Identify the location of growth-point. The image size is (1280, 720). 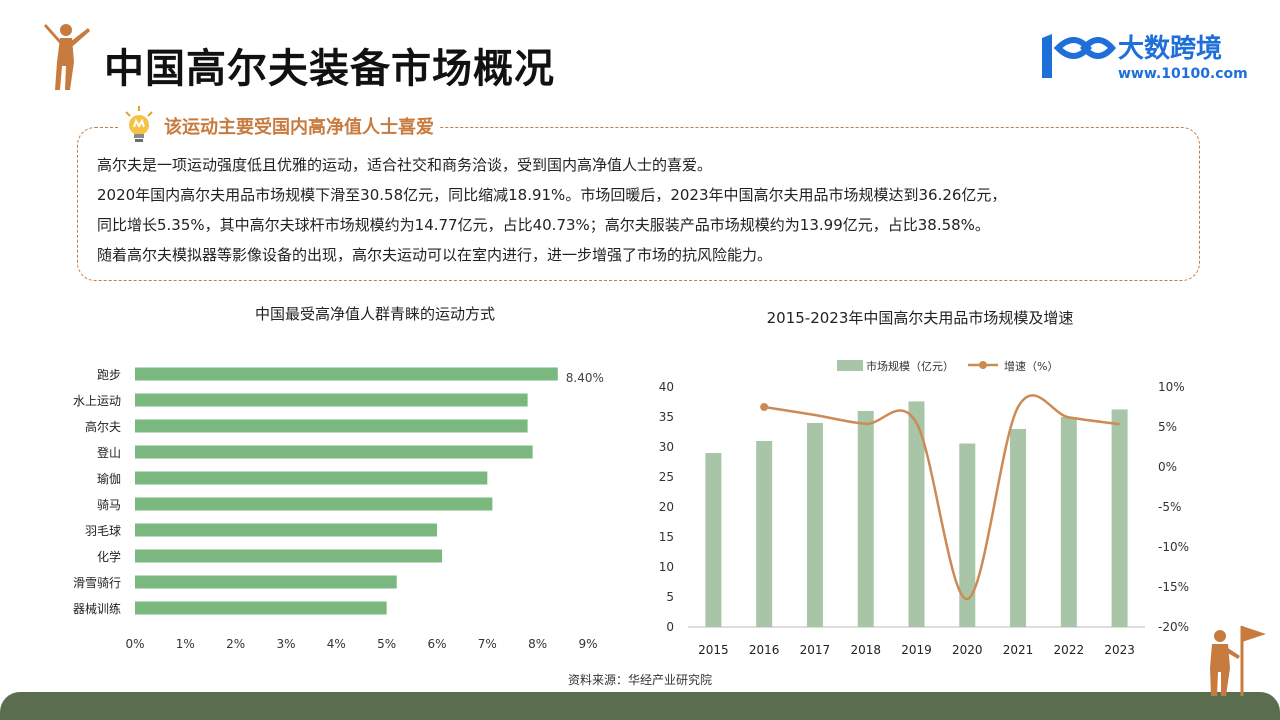
(764, 407).